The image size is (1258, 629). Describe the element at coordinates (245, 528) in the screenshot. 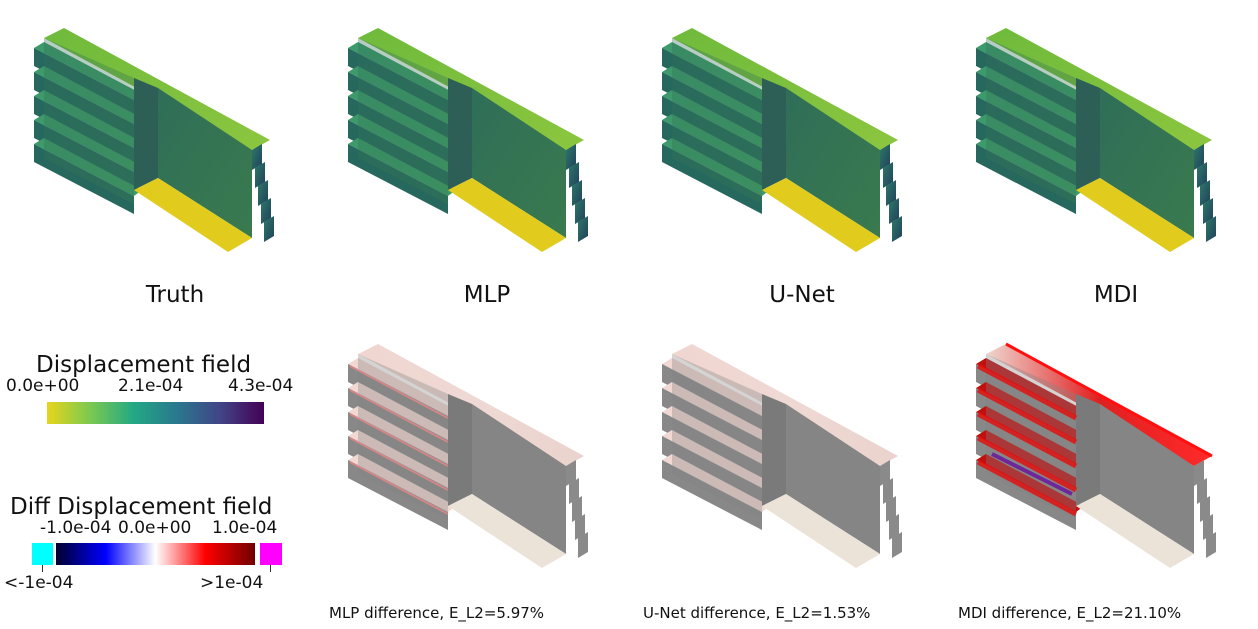

I see `diff-tick-max: 1.0e-04` at that location.